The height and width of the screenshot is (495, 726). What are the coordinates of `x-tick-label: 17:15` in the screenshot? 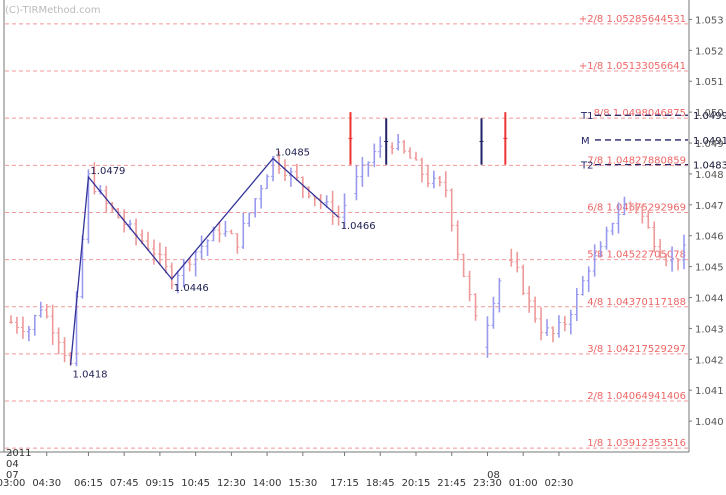 It's located at (344, 483).